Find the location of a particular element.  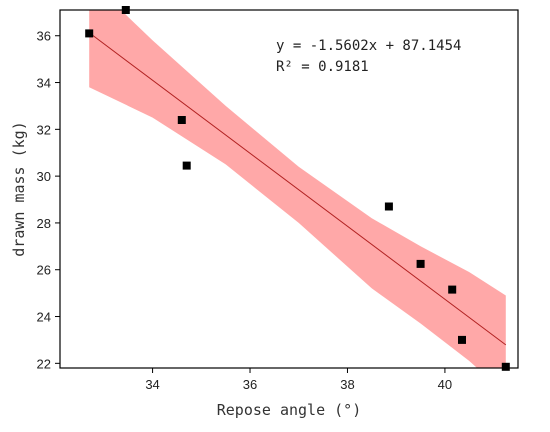

y-tick-label: 28 is located at coordinates (44, 223).